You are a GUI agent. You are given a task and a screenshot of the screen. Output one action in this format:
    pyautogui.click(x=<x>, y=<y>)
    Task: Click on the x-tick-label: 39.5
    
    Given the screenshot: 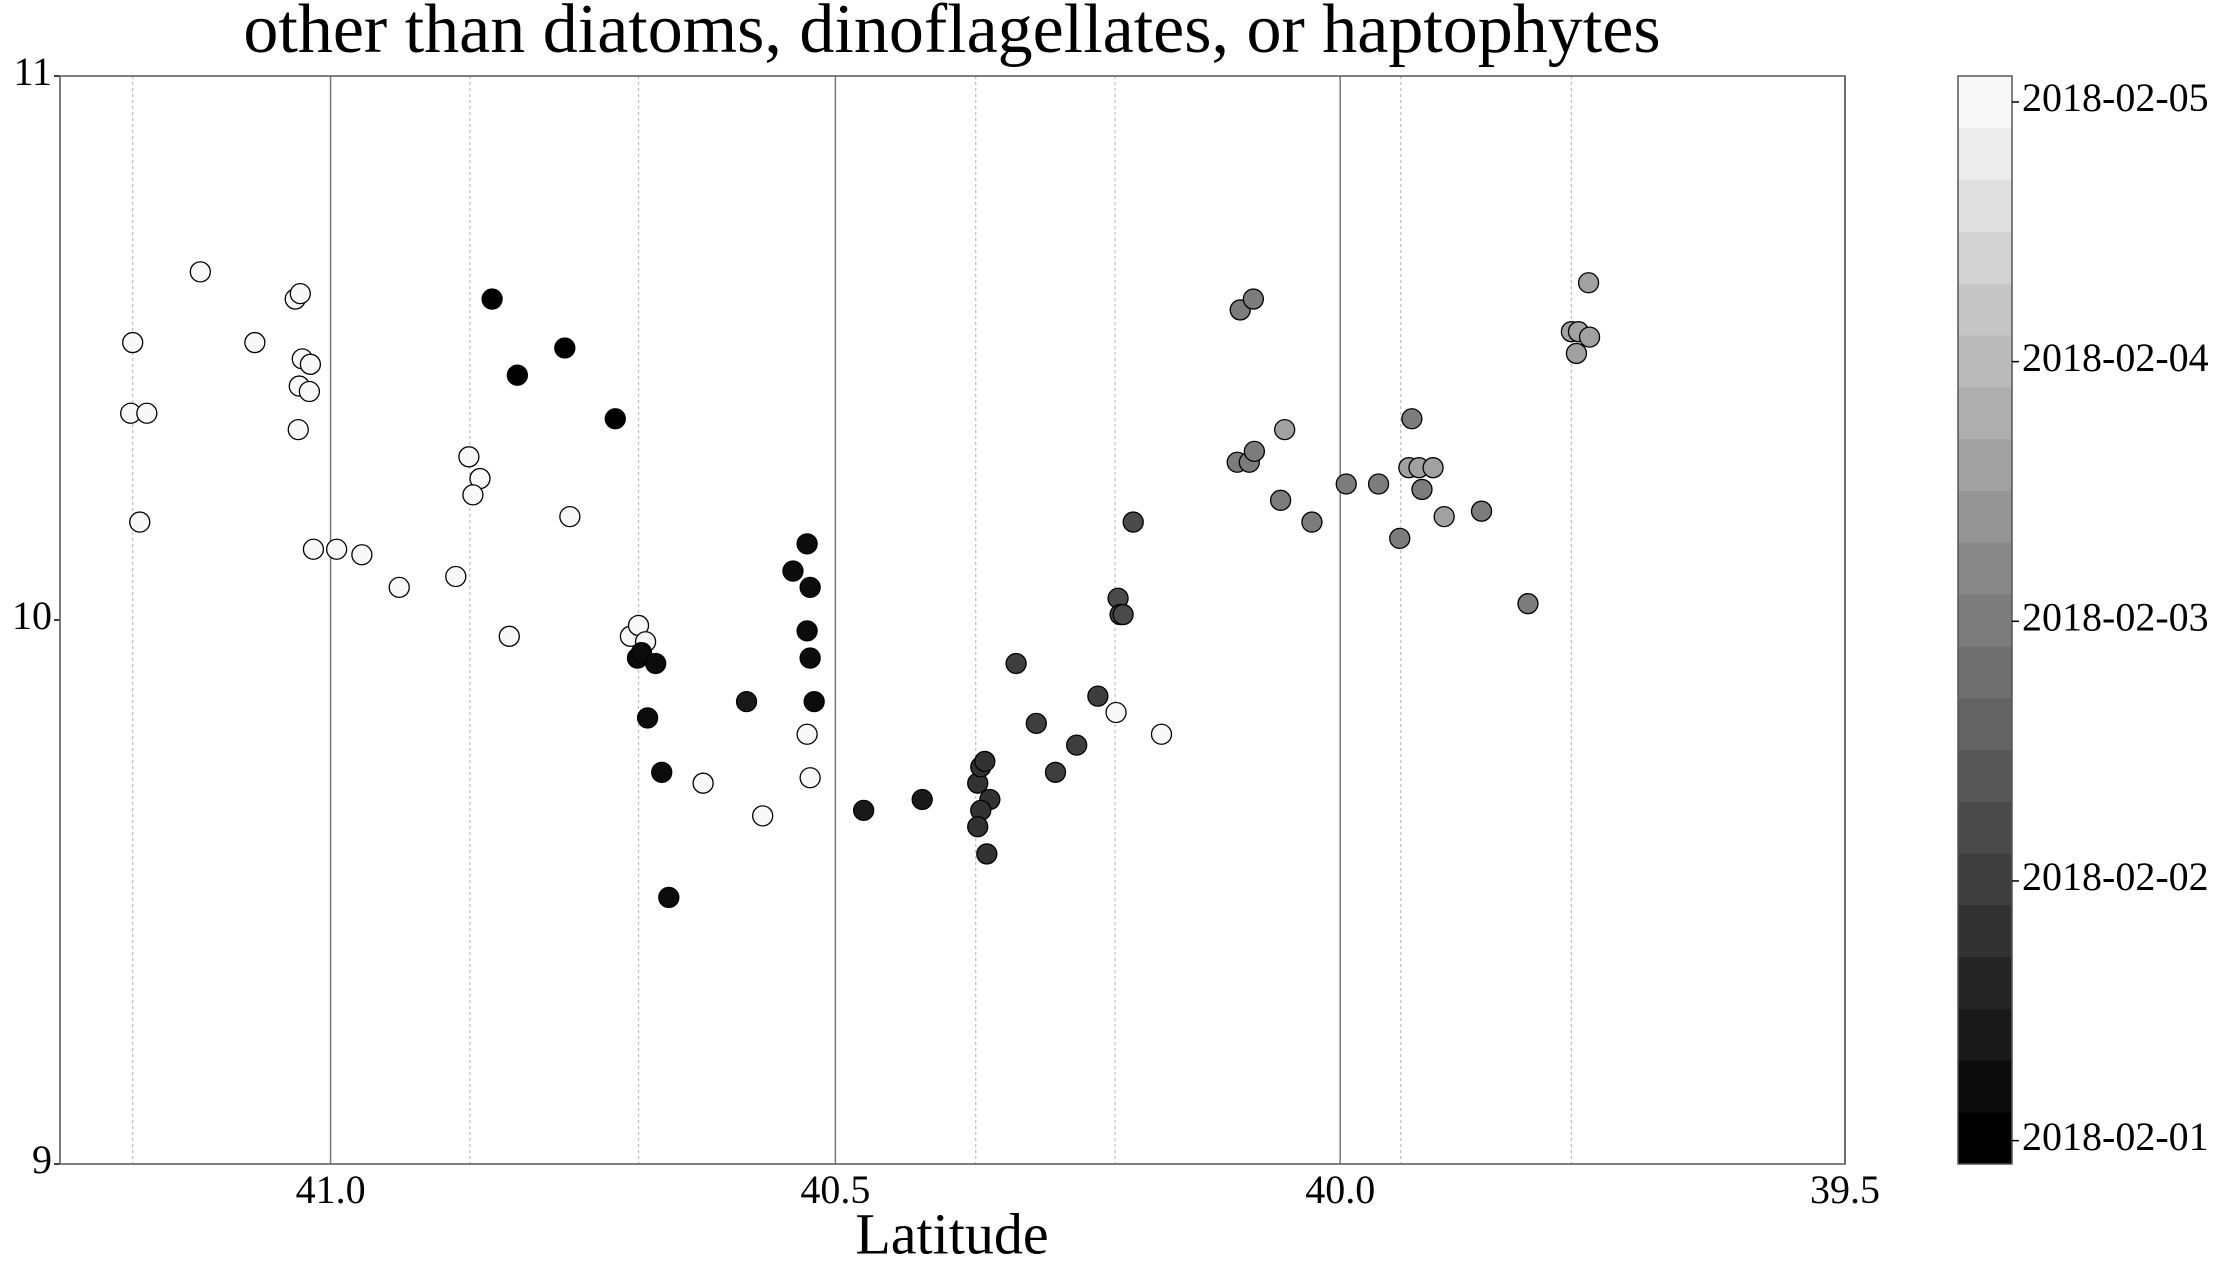 What is the action you would take?
    pyautogui.click(x=1845, y=1189)
    